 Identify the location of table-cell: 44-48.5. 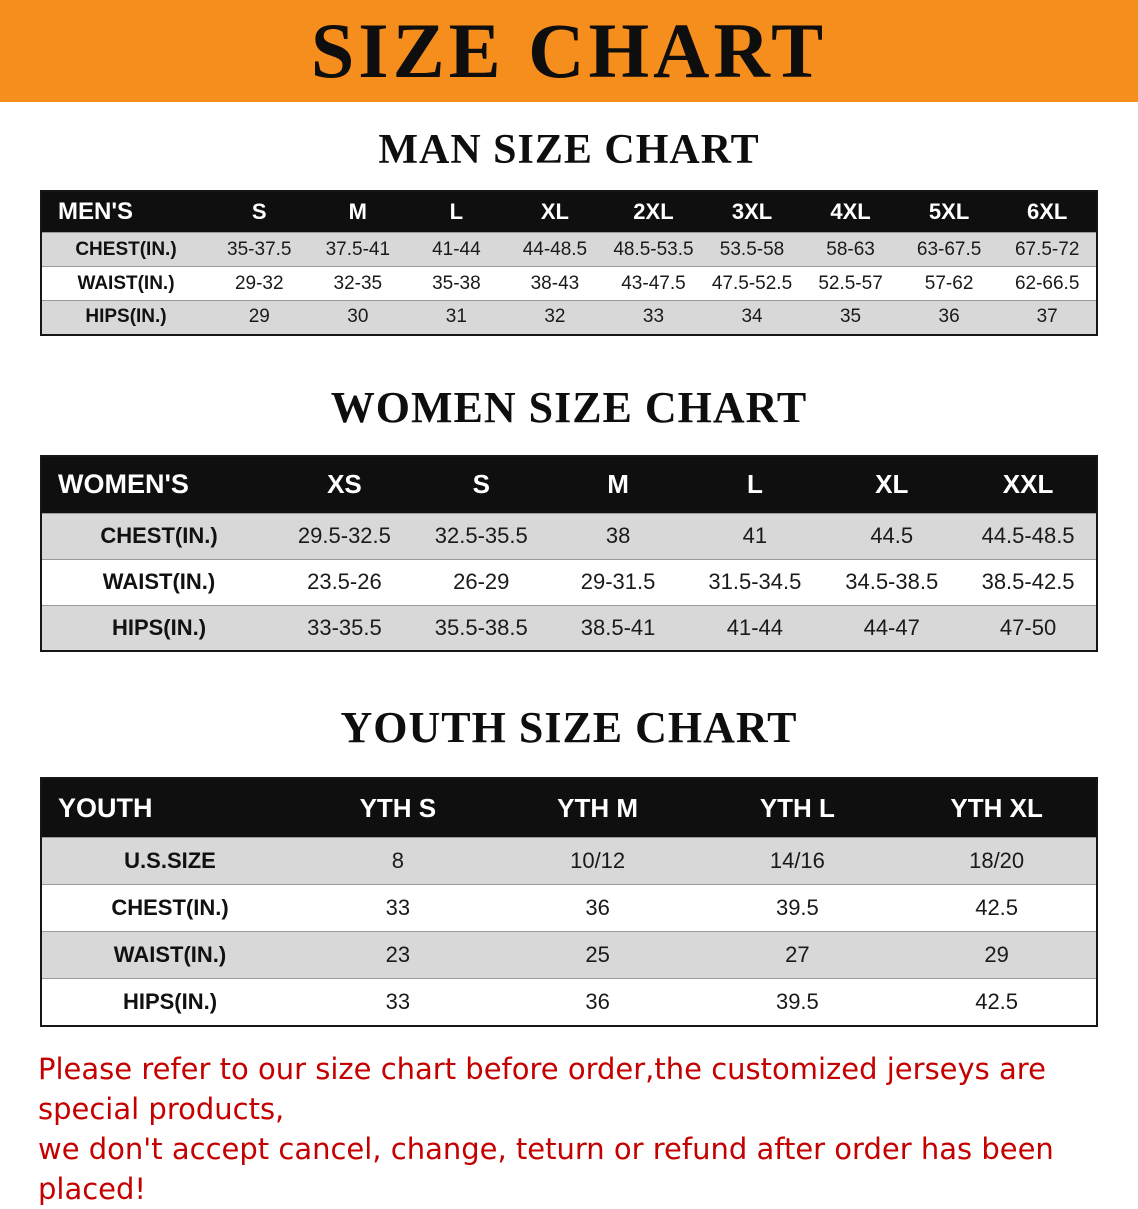
(555, 249).